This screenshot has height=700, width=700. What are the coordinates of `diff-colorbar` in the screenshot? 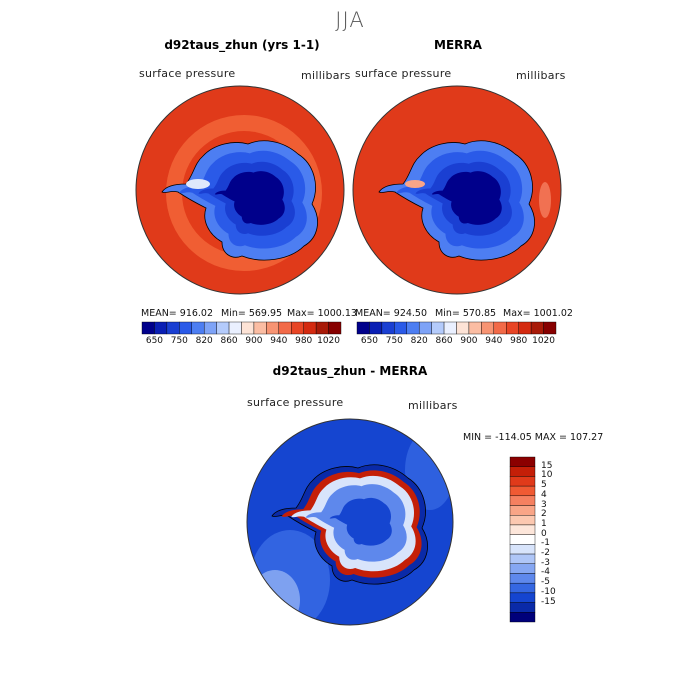 It's located at (522, 539).